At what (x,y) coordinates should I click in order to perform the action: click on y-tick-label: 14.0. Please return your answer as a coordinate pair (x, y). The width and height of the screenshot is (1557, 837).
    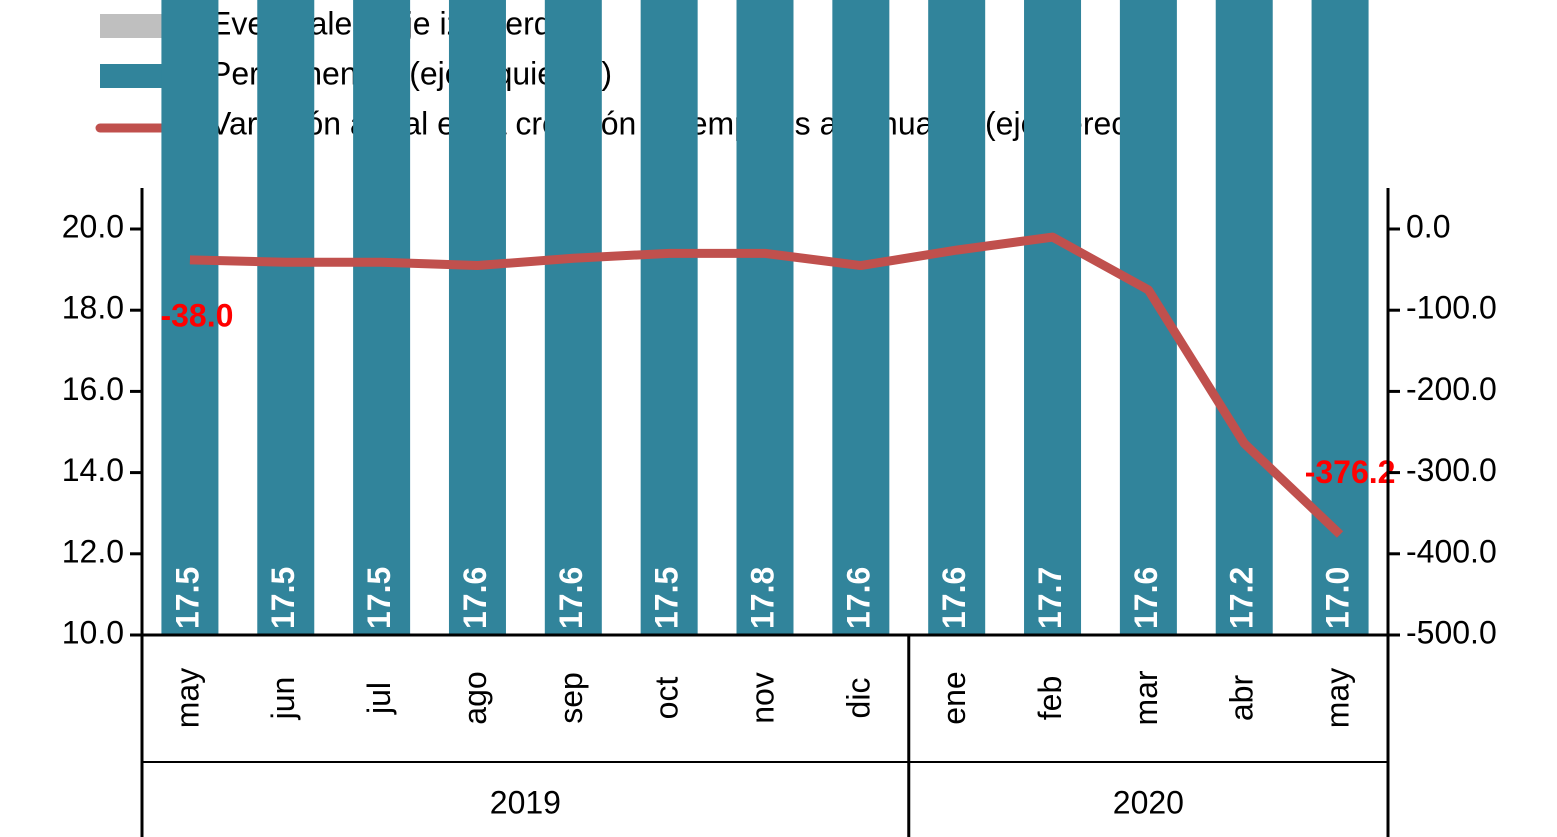
    Looking at the image, I should click on (93, 470).